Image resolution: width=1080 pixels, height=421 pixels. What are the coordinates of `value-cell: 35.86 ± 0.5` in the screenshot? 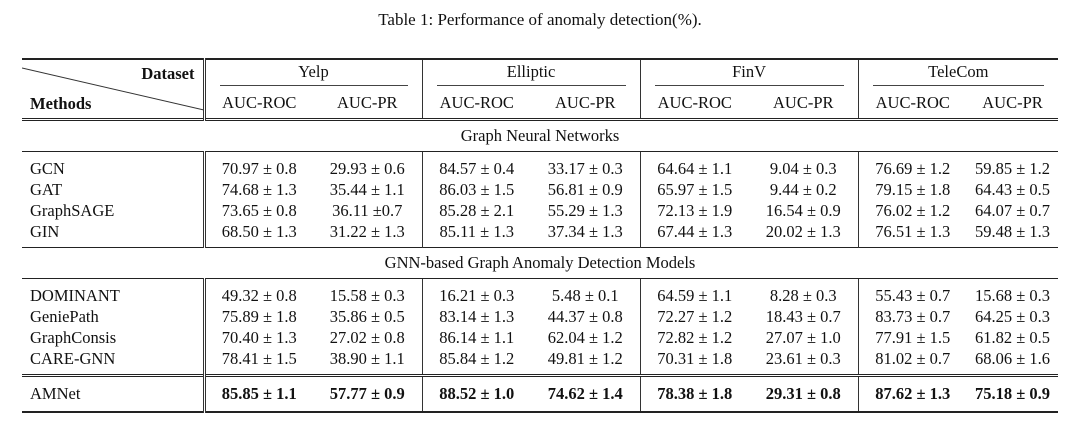 It's located at (367, 316).